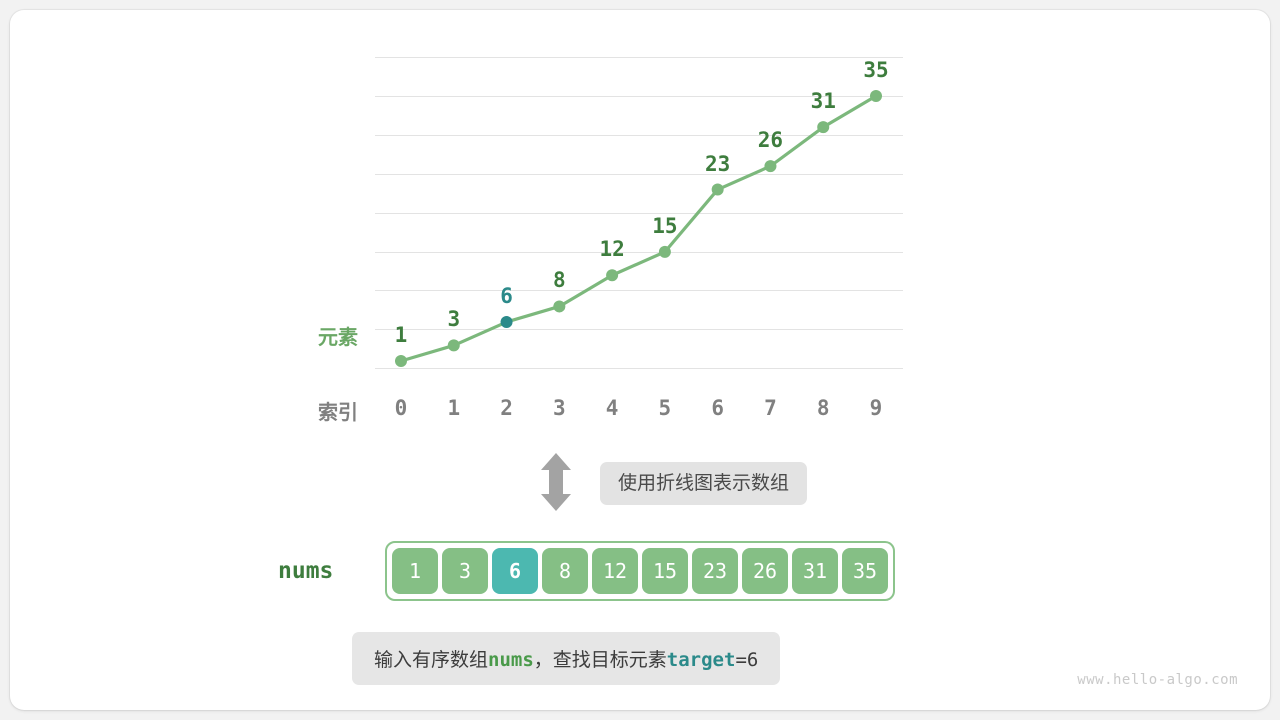 The width and height of the screenshot is (1280, 720). I want to click on transform-note: 使用折线图表示数组, so click(704, 483).